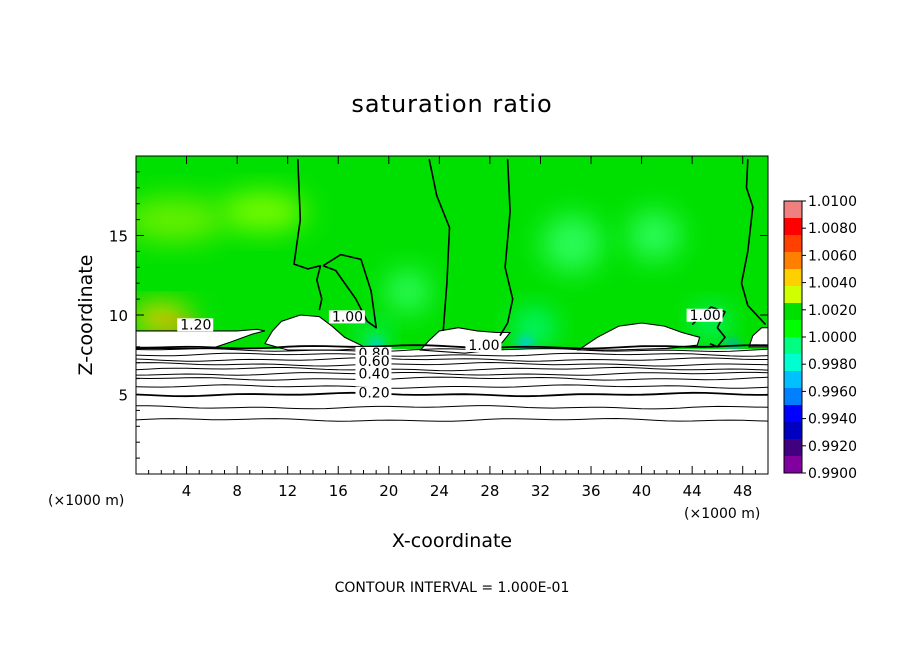 The image size is (904, 654). What do you see at coordinates (832, 338) in the screenshot?
I see `colorbar-label: 1.0000` at bounding box center [832, 338].